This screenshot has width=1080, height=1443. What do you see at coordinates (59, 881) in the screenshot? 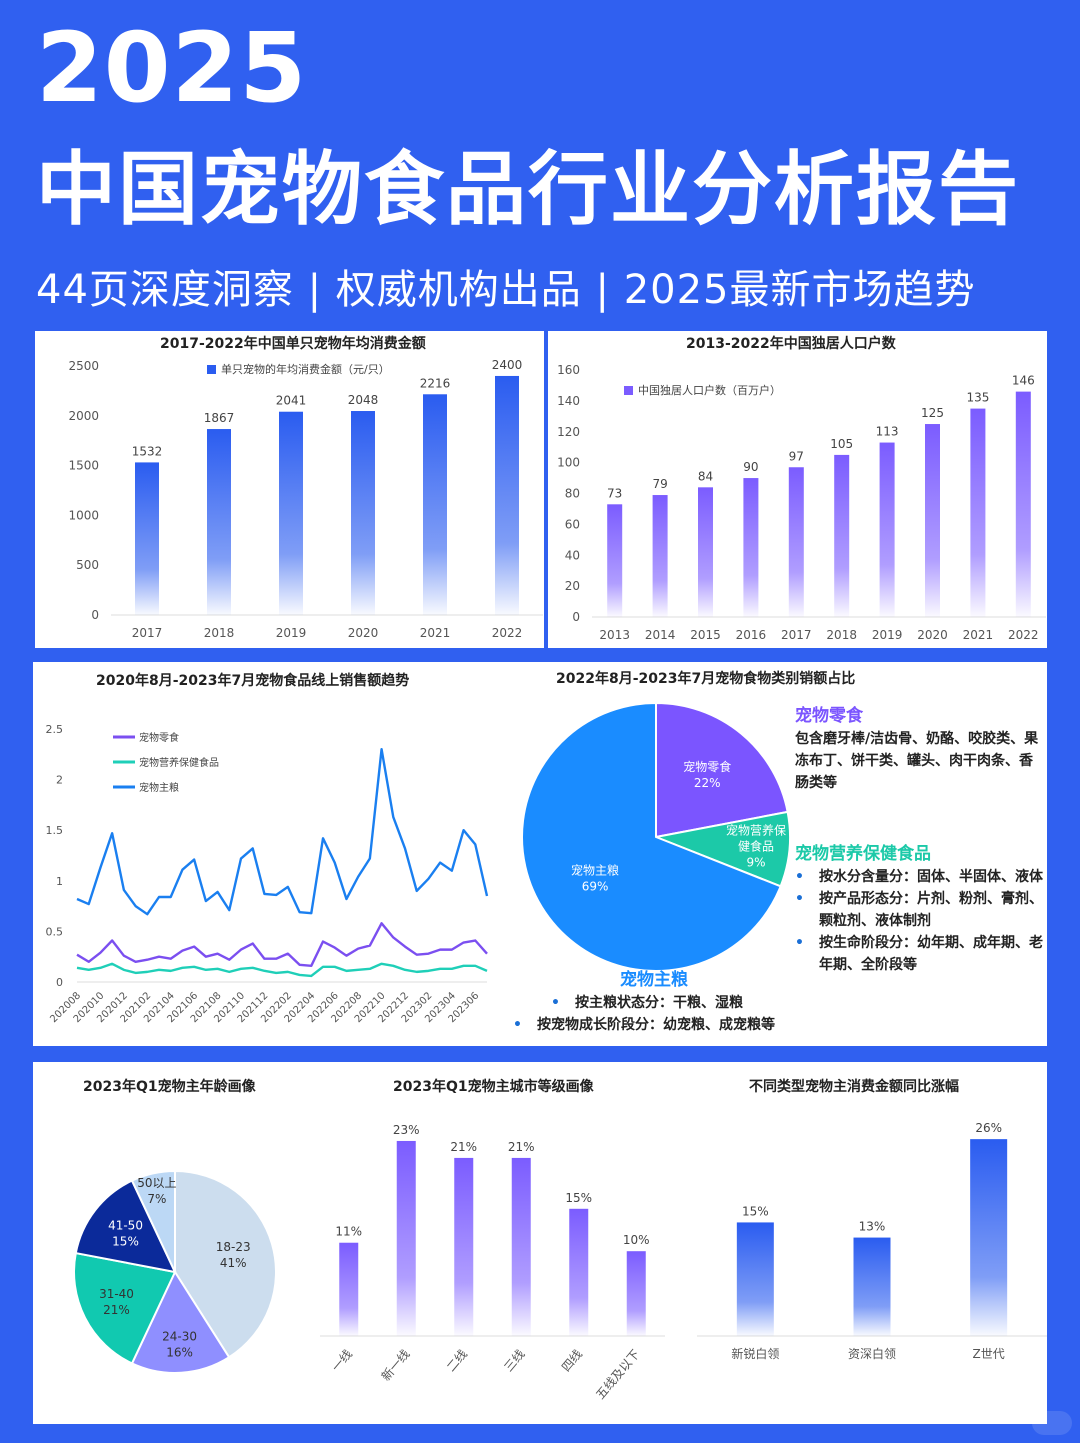
I see `y-tick-label: 1` at bounding box center [59, 881].